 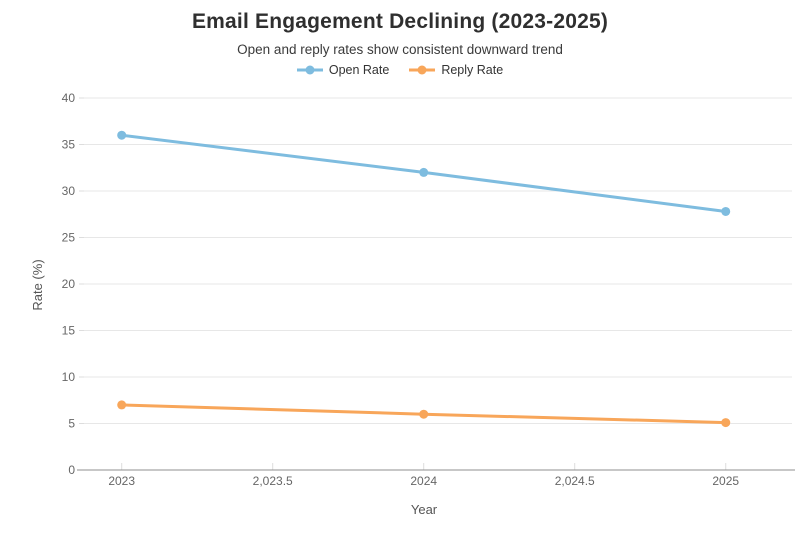 I want to click on open-rate-line-marker-icon, so click(x=309, y=70).